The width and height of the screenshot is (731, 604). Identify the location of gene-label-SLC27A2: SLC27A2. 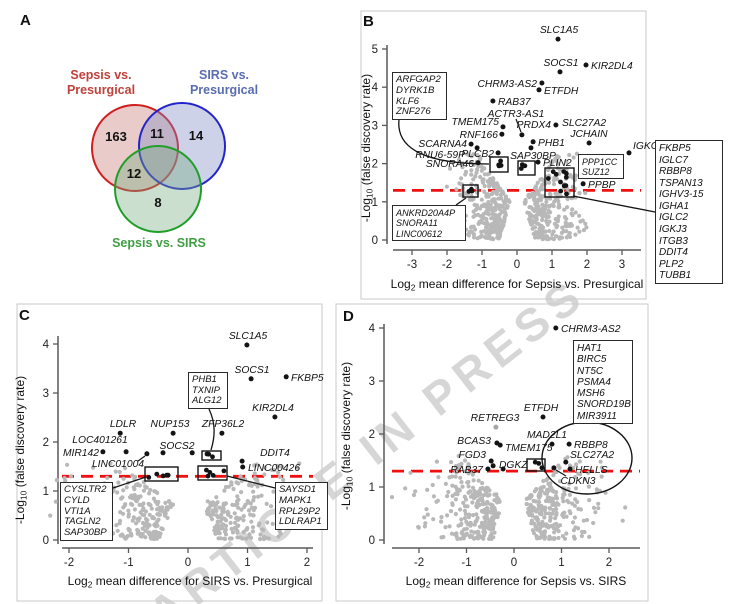
(584, 123).